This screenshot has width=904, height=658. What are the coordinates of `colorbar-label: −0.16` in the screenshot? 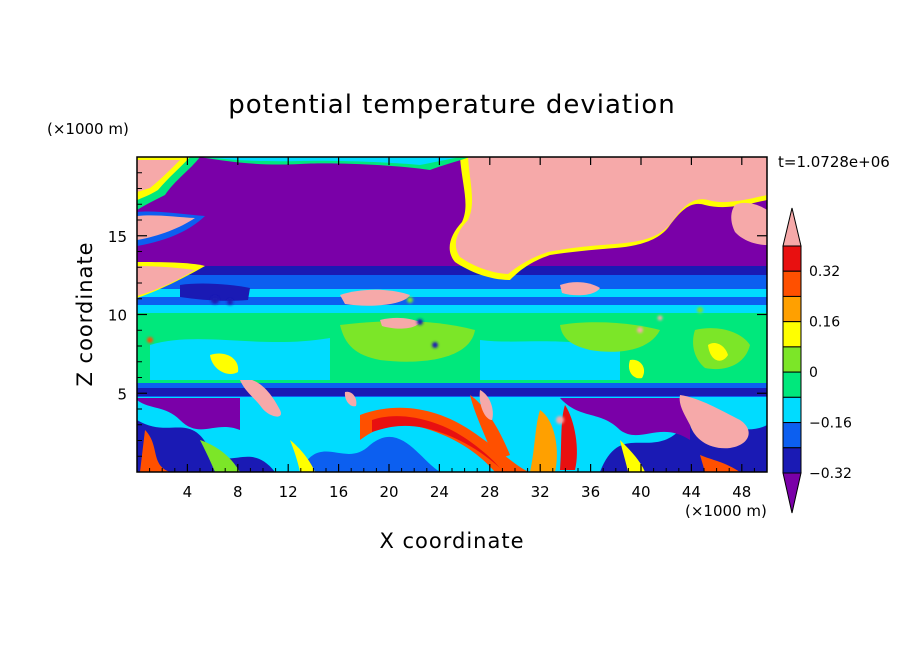 It's located at (830, 424).